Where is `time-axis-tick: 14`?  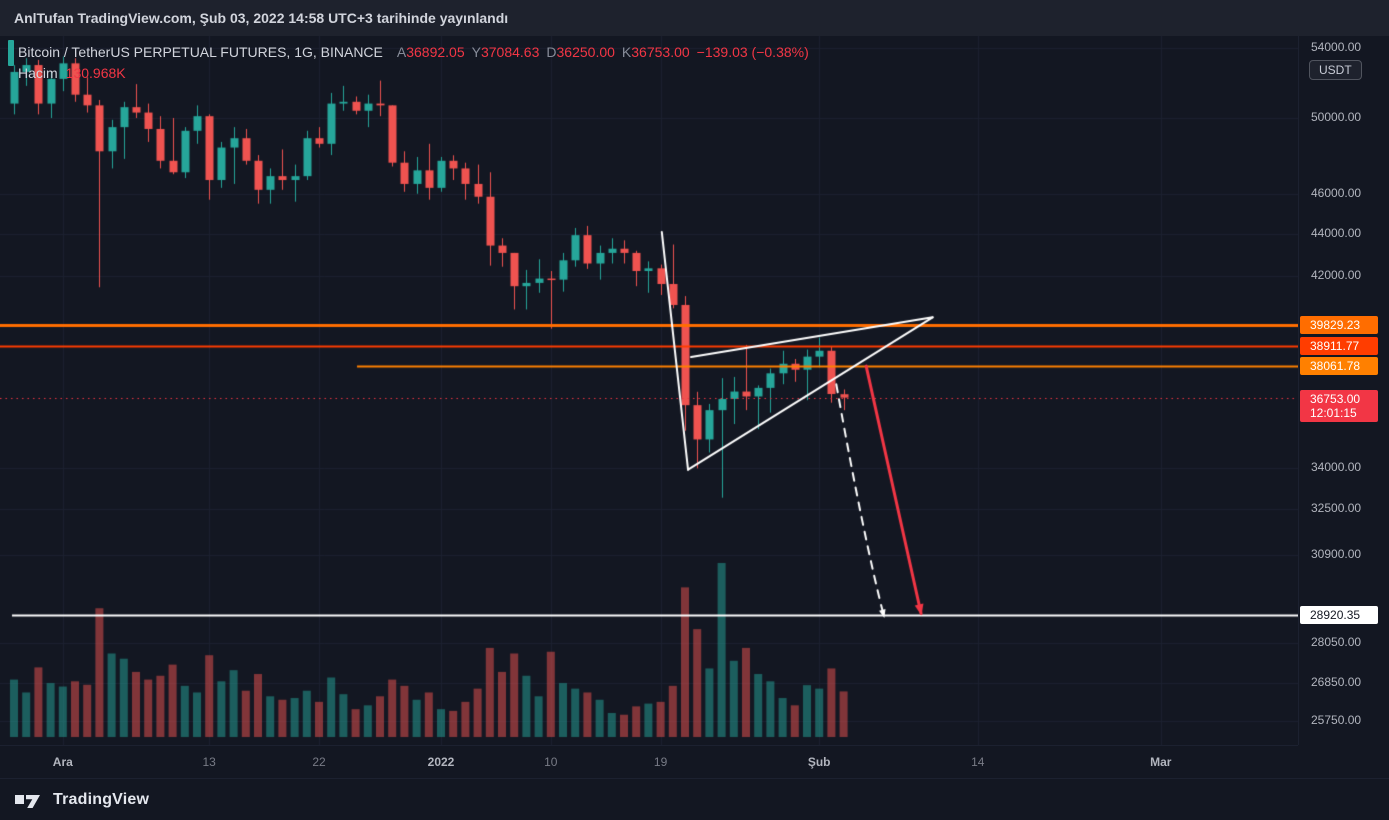
time-axis-tick: 14 is located at coordinates (978, 762).